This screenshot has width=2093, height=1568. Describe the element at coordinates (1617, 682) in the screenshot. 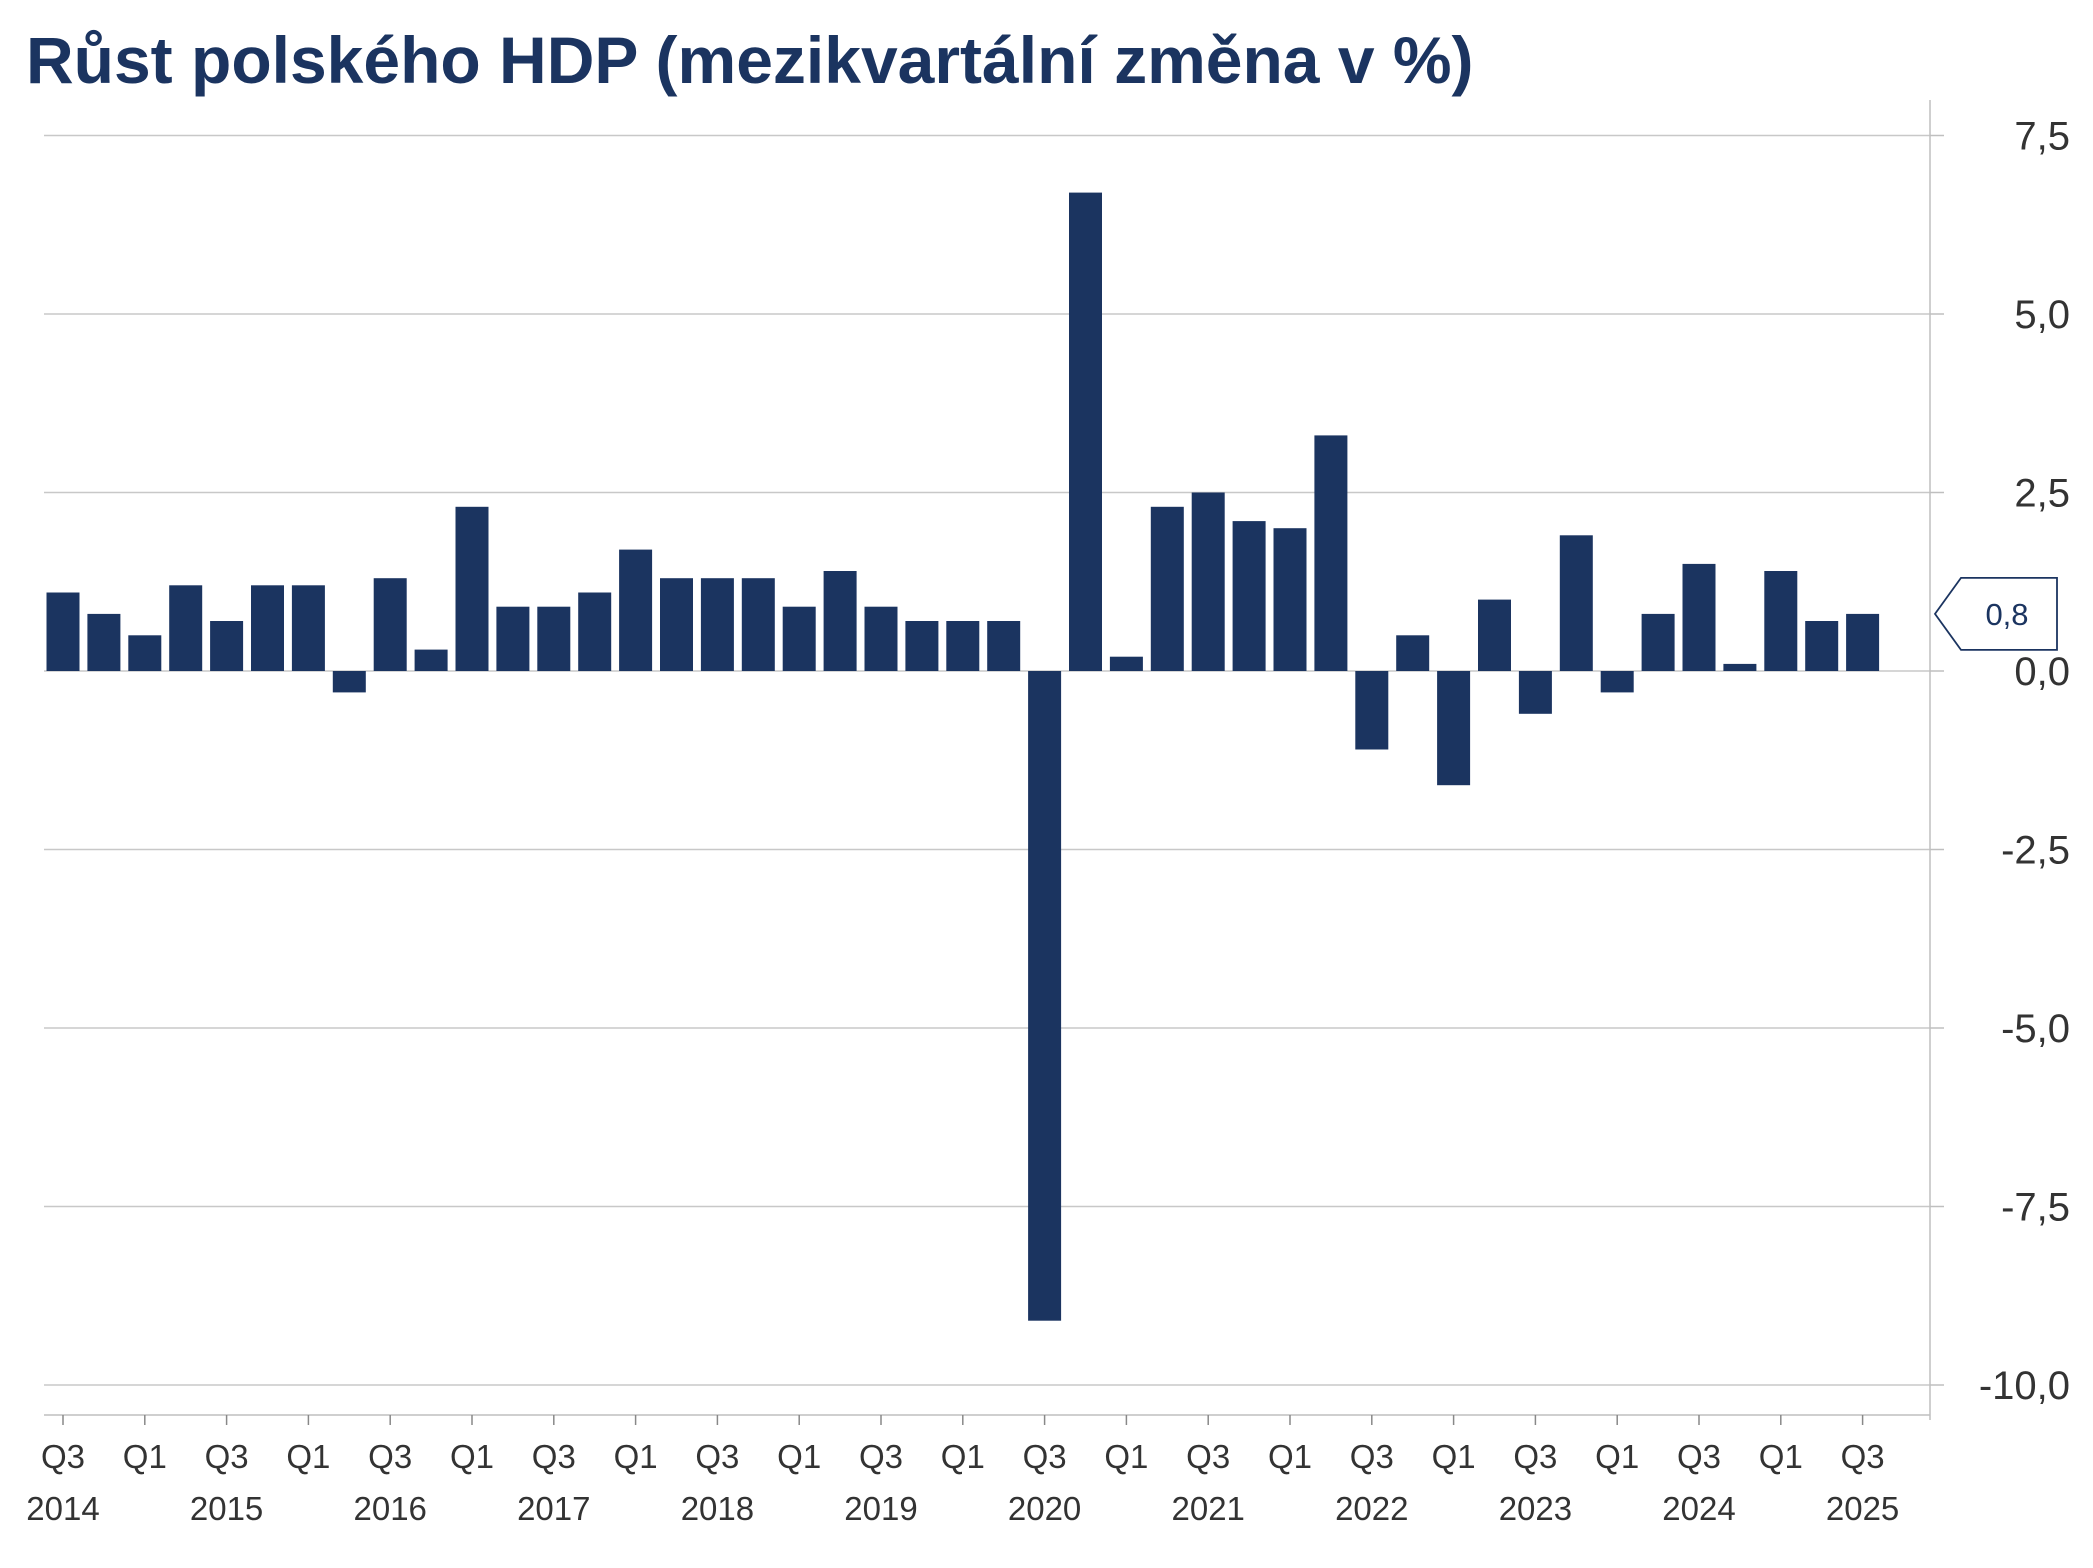

I see `bar-q1-2024` at that location.